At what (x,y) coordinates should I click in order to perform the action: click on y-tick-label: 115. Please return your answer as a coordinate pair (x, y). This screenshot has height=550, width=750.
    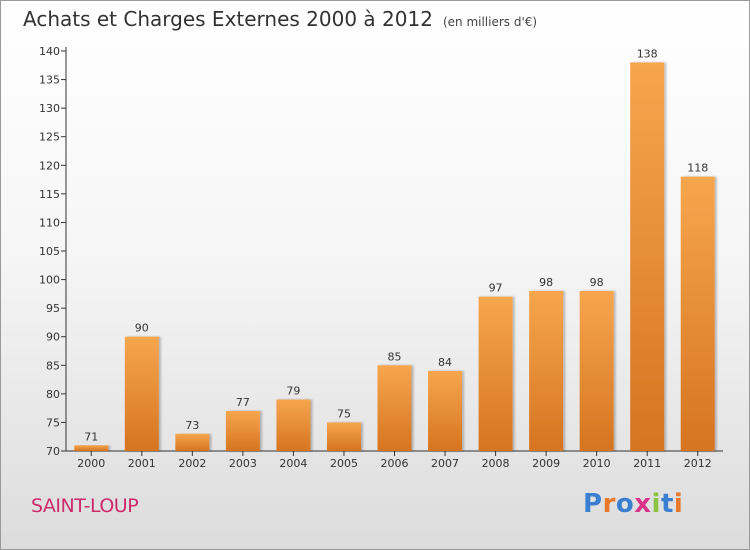
    Looking at the image, I should click on (49, 194).